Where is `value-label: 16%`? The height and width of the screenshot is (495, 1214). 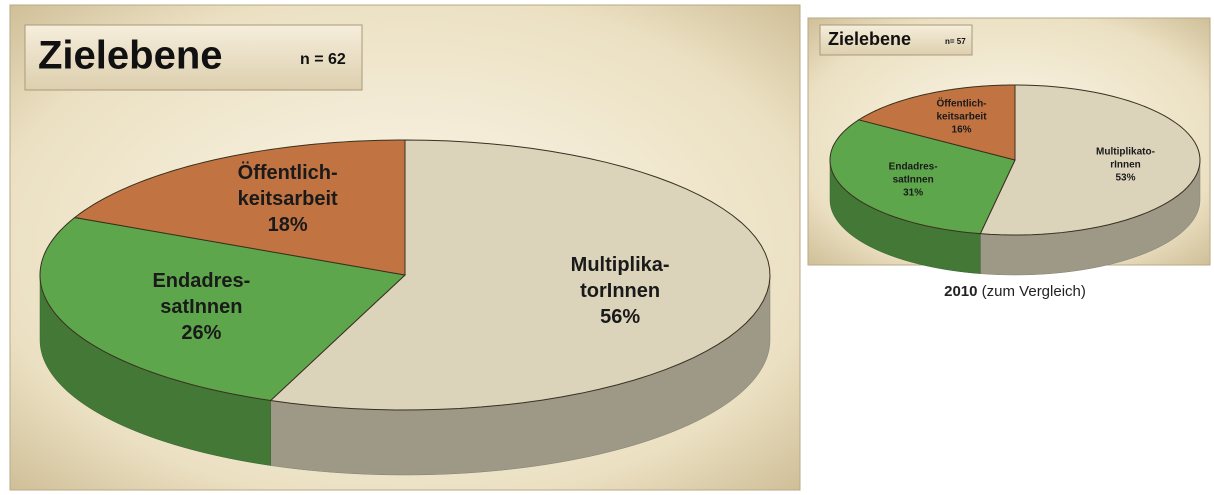
value-label: 16% is located at coordinates (962, 129).